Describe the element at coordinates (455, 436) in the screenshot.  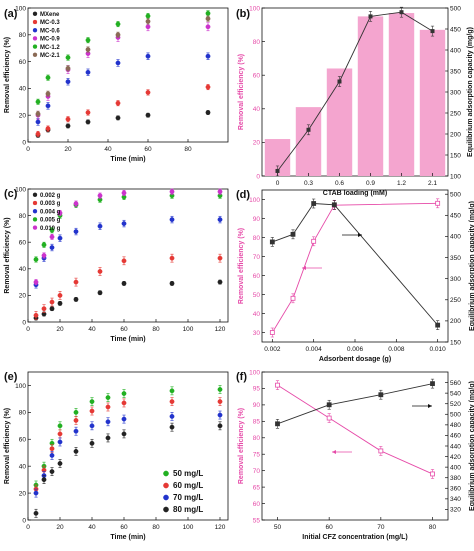
I see `y2-tick-label: 460` at that location.